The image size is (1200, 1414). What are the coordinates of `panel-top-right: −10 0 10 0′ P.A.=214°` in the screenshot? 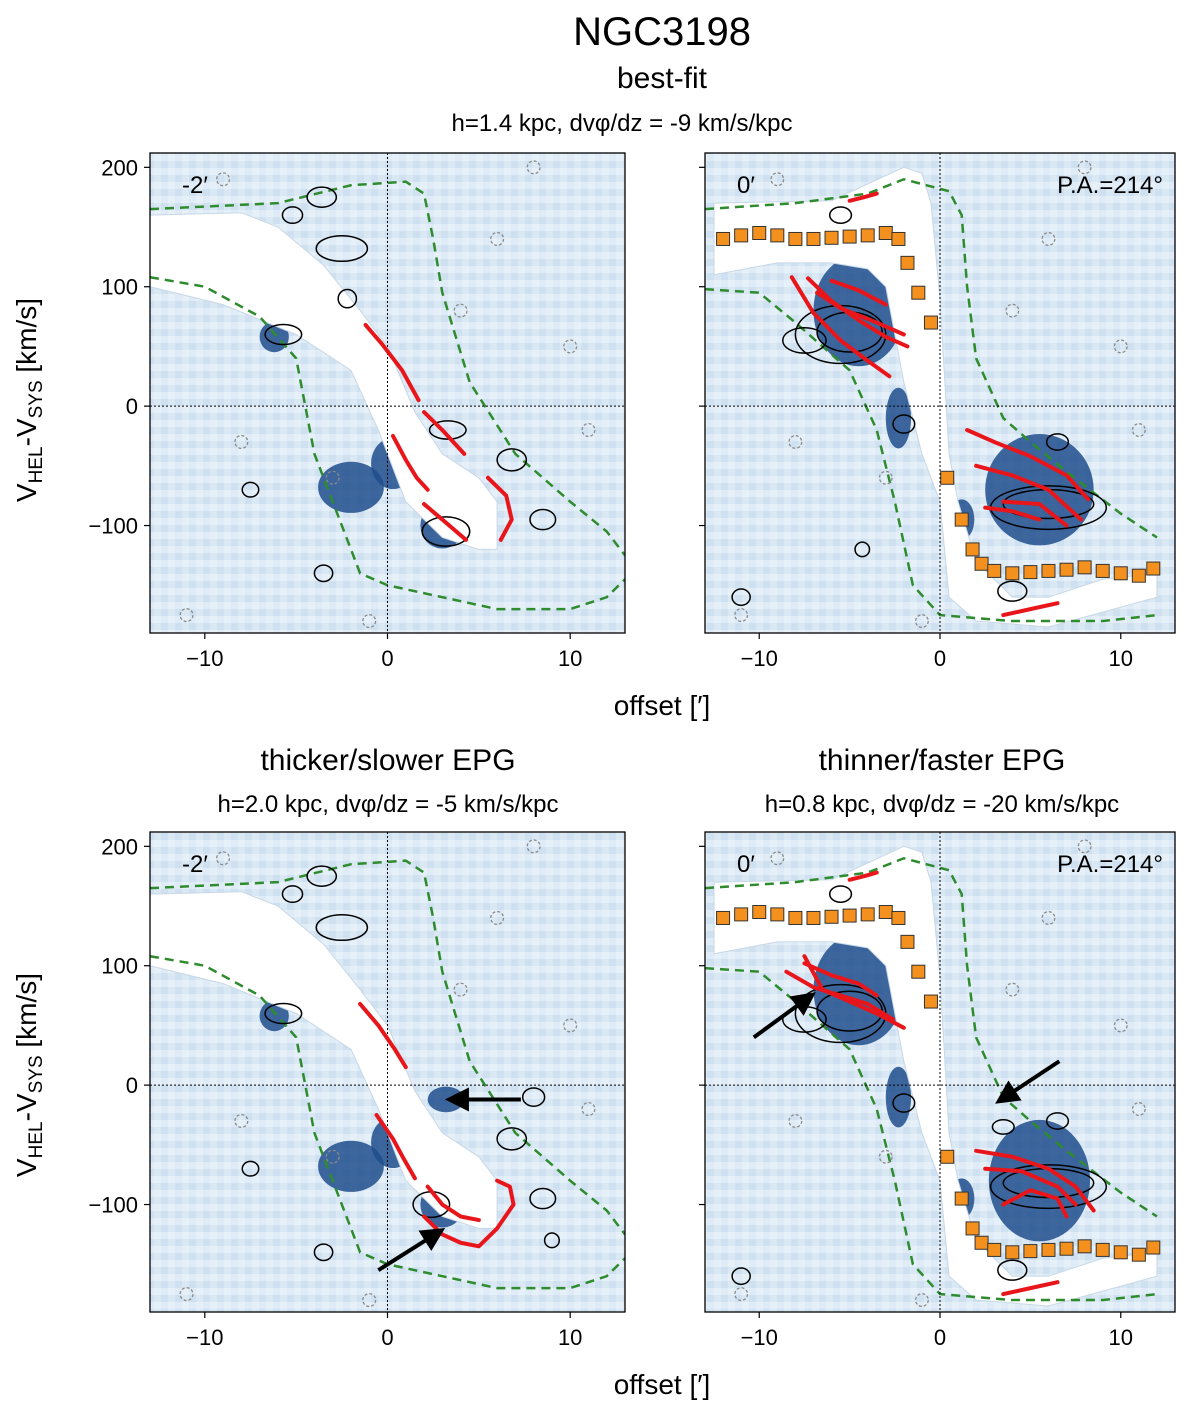 It's located at (937, 411).